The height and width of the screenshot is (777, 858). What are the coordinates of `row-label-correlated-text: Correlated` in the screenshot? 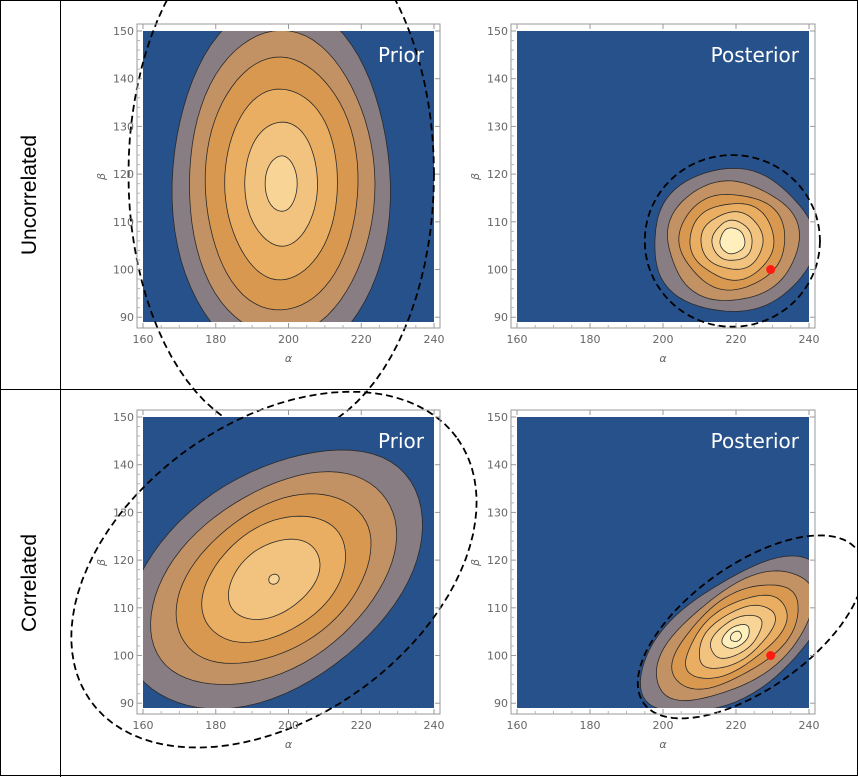 It's located at (29, 583).